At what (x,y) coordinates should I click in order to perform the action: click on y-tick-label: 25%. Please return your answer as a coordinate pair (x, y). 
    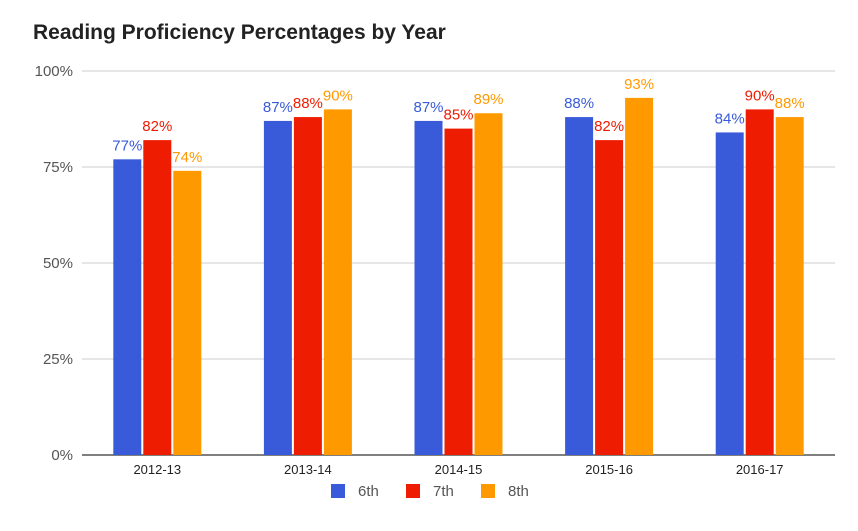
    Looking at the image, I should click on (58, 359).